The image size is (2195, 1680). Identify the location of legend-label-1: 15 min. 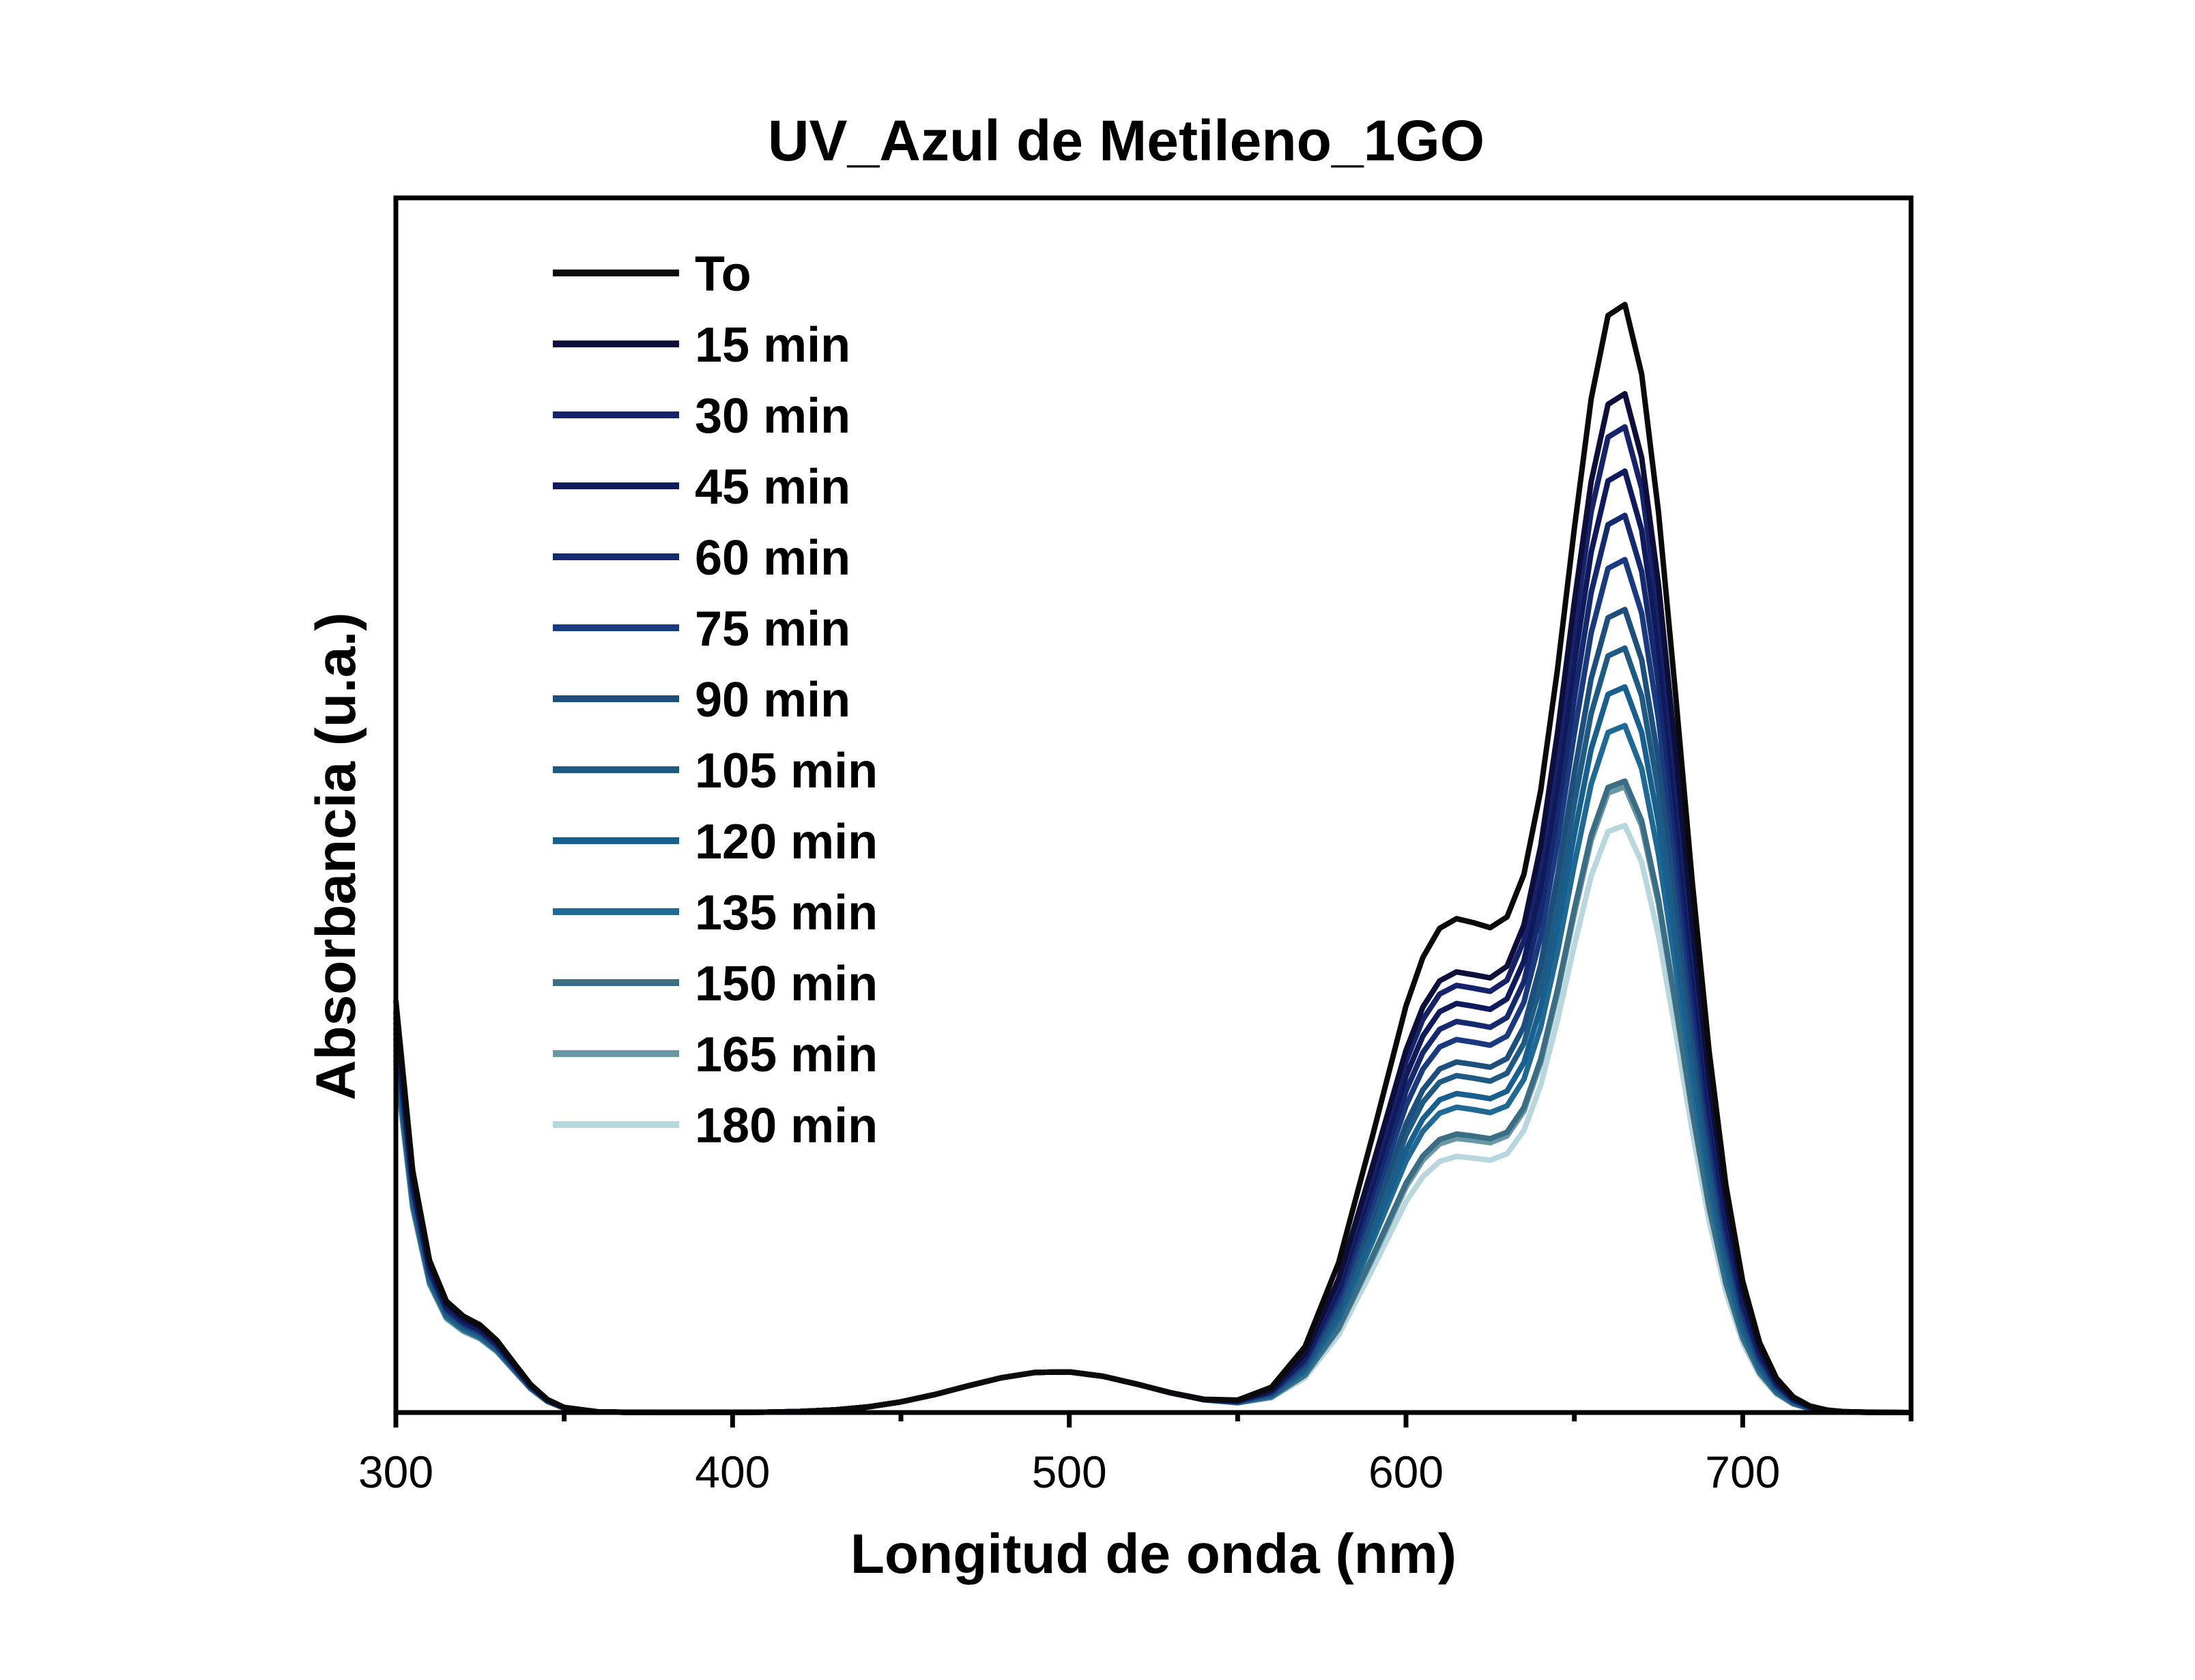
(772, 345).